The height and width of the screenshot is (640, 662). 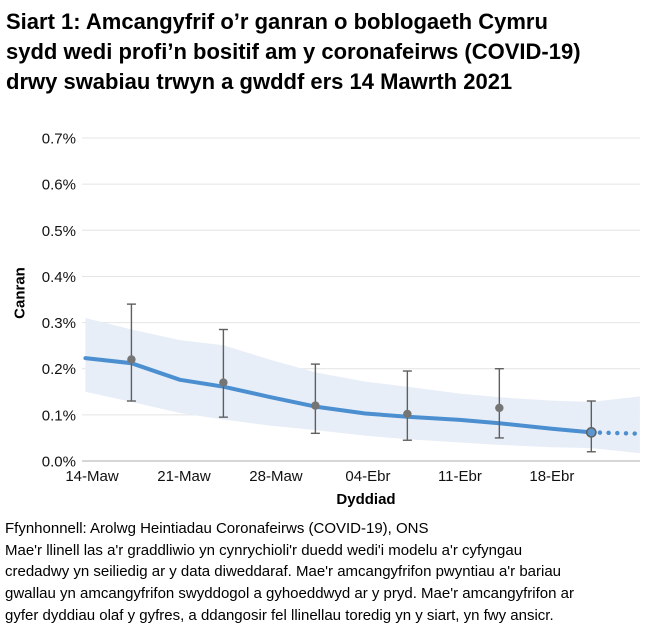 I want to click on x-tick-label: 21-Maw, so click(x=184, y=476).